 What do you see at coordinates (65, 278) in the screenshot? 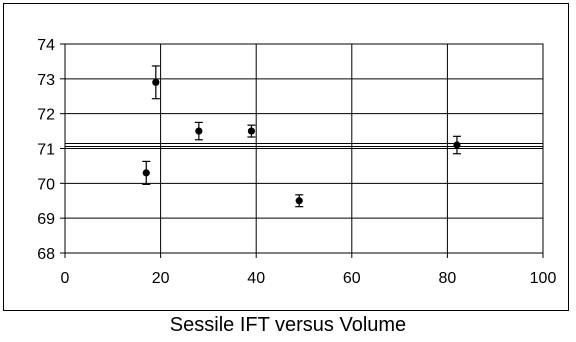
I see `x-tick-label: 0` at bounding box center [65, 278].